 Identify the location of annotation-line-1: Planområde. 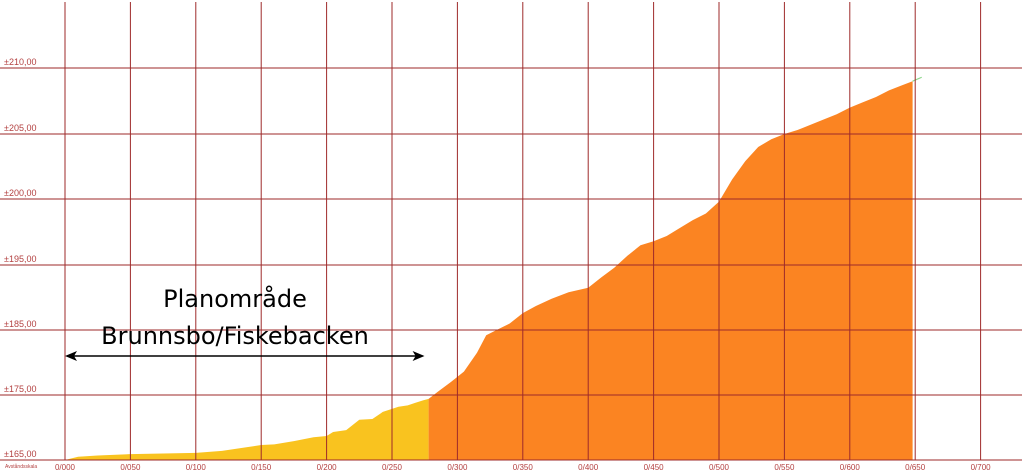
(235, 298).